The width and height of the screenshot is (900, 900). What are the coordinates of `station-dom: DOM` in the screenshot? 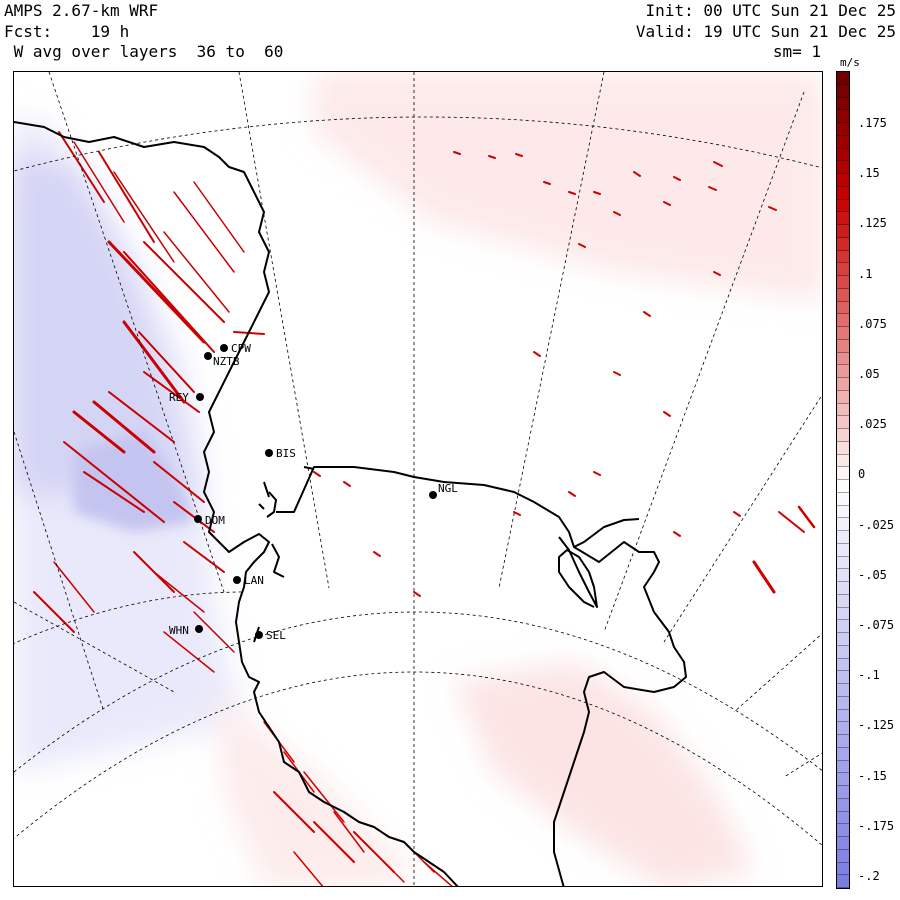 It's located at (209, 520).